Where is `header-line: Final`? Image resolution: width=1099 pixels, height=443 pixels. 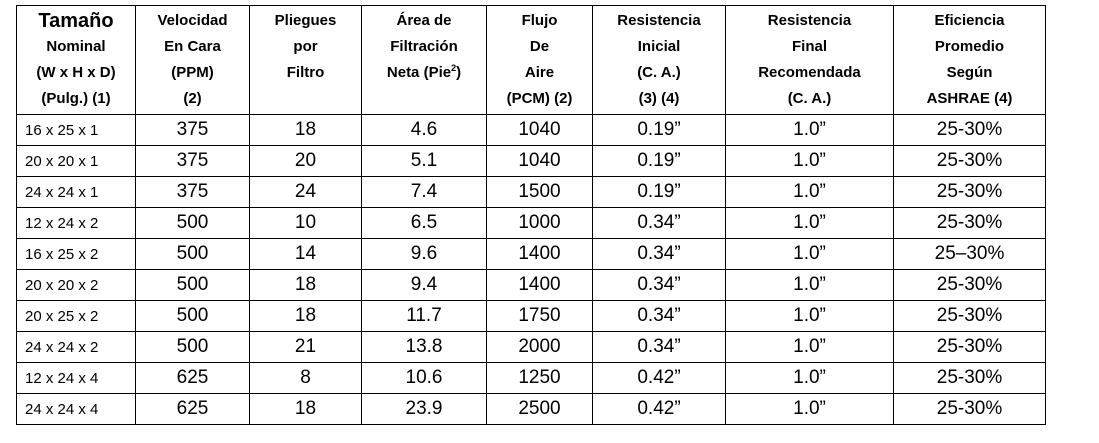 header-line: Final is located at coordinates (809, 46).